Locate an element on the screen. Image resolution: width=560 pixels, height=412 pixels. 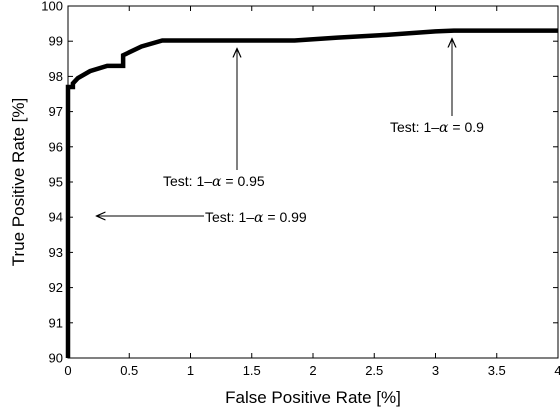
annotation-label: Test: 1–α = 0.9 is located at coordinates (437, 127).